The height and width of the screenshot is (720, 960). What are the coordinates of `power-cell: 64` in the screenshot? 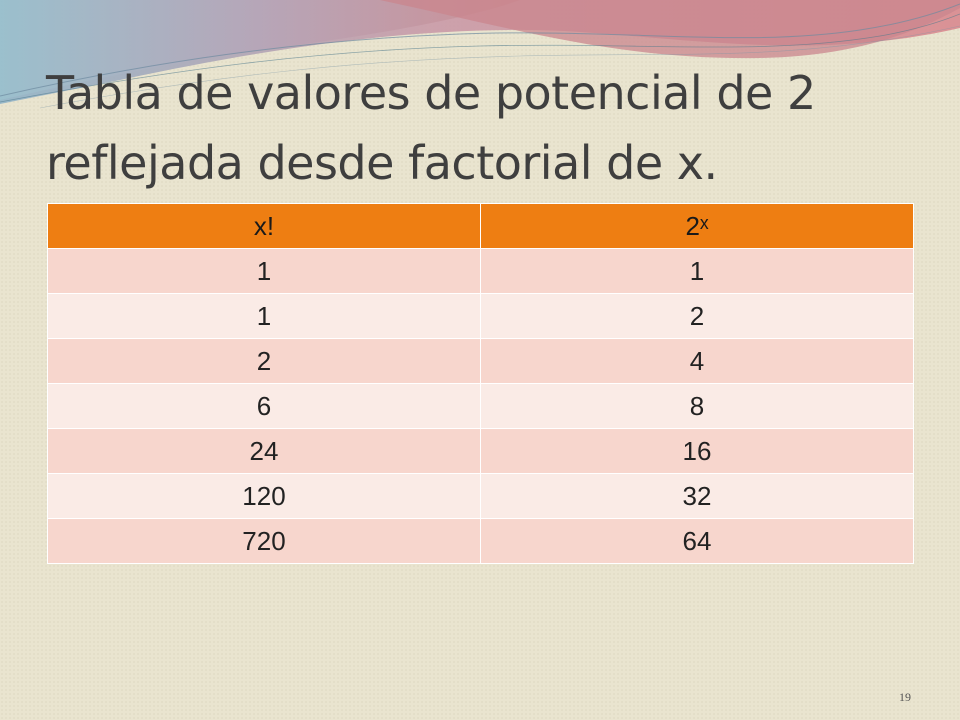 It's located at (697, 541).